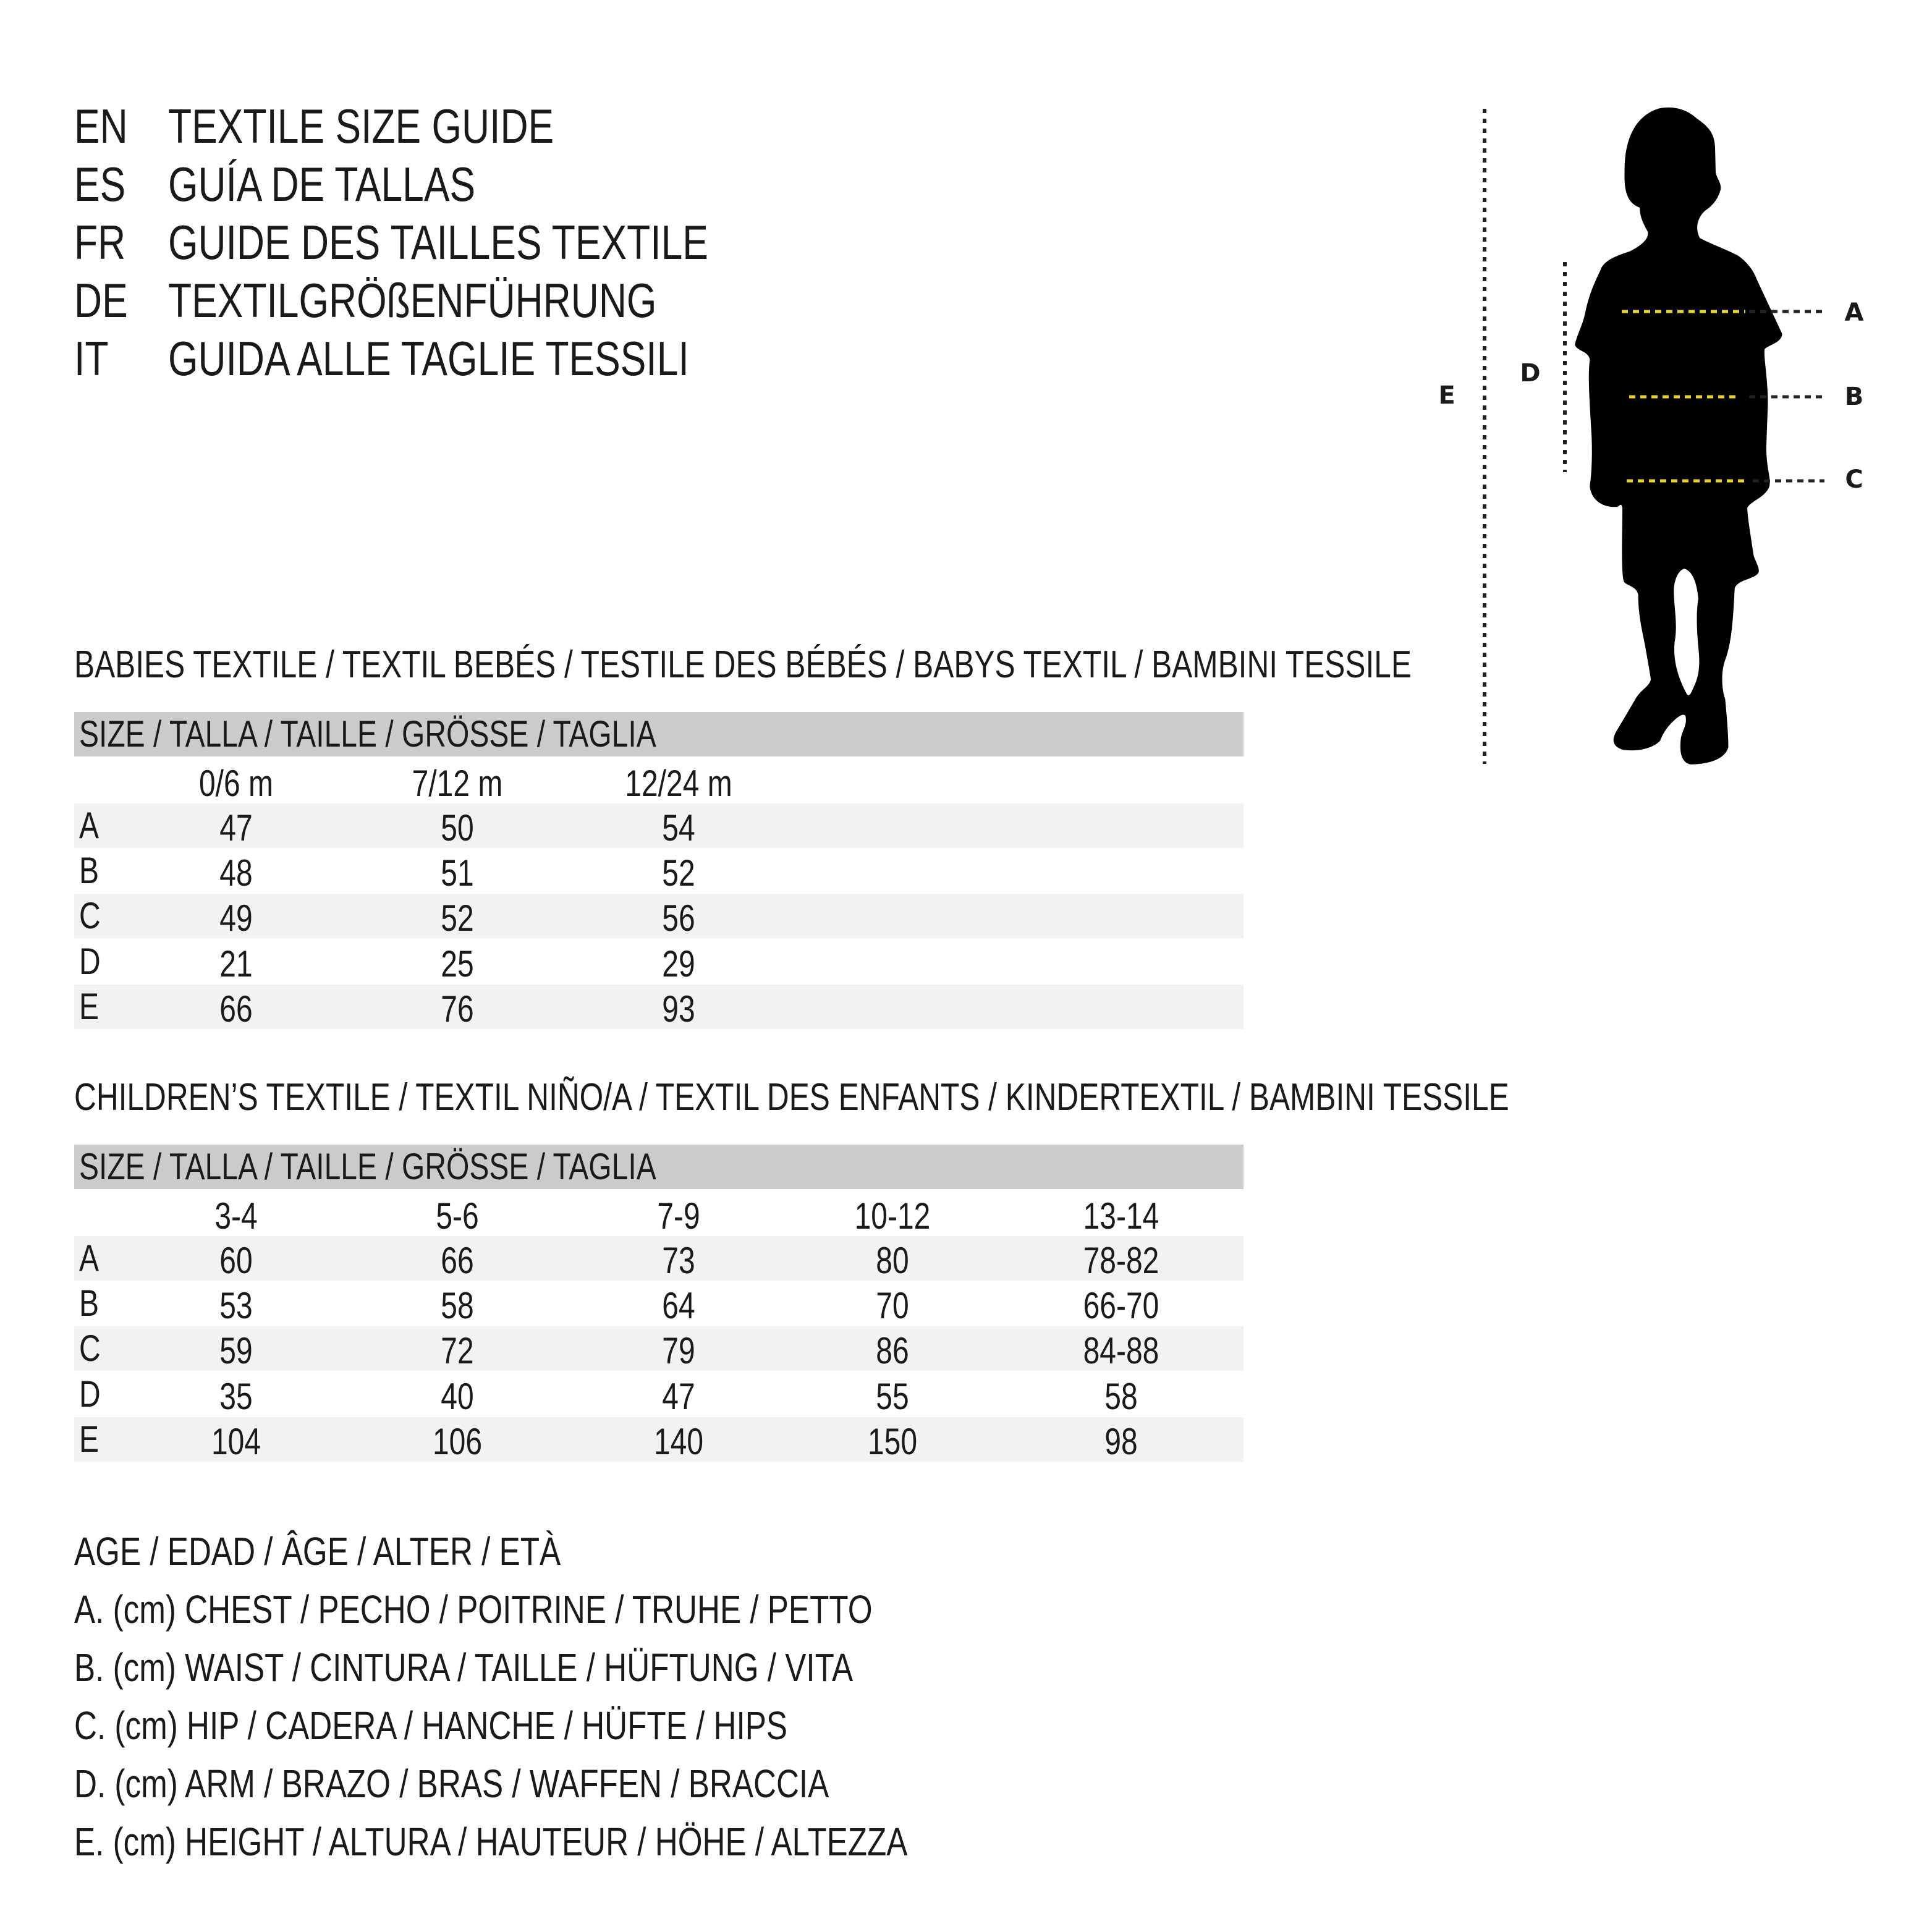 Image resolution: width=1932 pixels, height=1932 pixels. What do you see at coordinates (892, 1216) in the screenshot?
I see `column-header: 10-12` at bounding box center [892, 1216].